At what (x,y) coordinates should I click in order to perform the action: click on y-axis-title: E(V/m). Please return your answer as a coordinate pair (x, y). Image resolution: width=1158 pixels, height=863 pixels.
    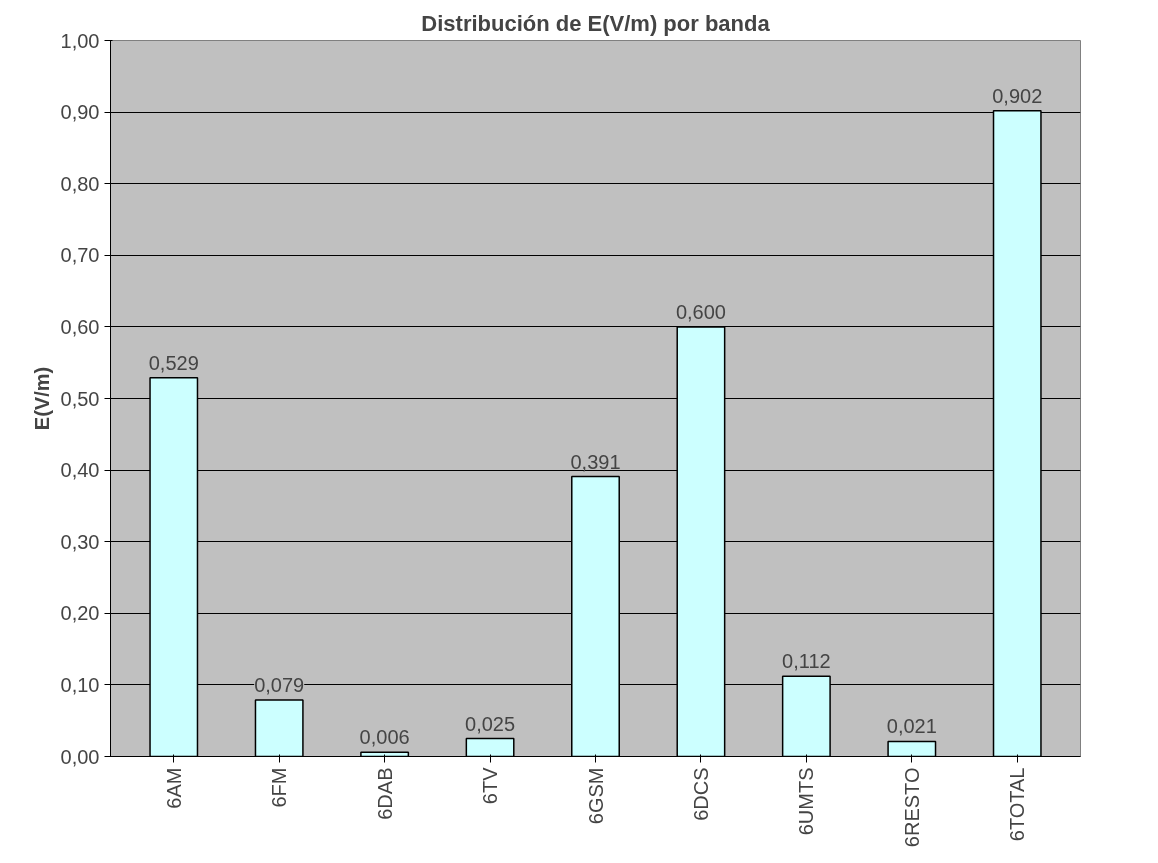
    Looking at the image, I should click on (41, 398).